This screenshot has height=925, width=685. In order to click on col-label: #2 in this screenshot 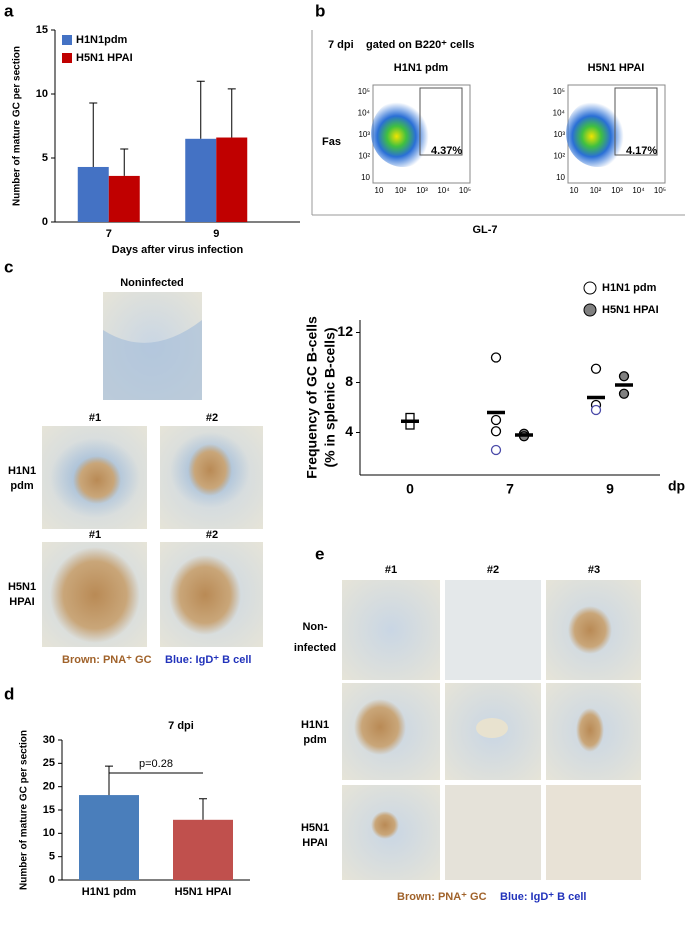, I will do `click(493, 570)`.